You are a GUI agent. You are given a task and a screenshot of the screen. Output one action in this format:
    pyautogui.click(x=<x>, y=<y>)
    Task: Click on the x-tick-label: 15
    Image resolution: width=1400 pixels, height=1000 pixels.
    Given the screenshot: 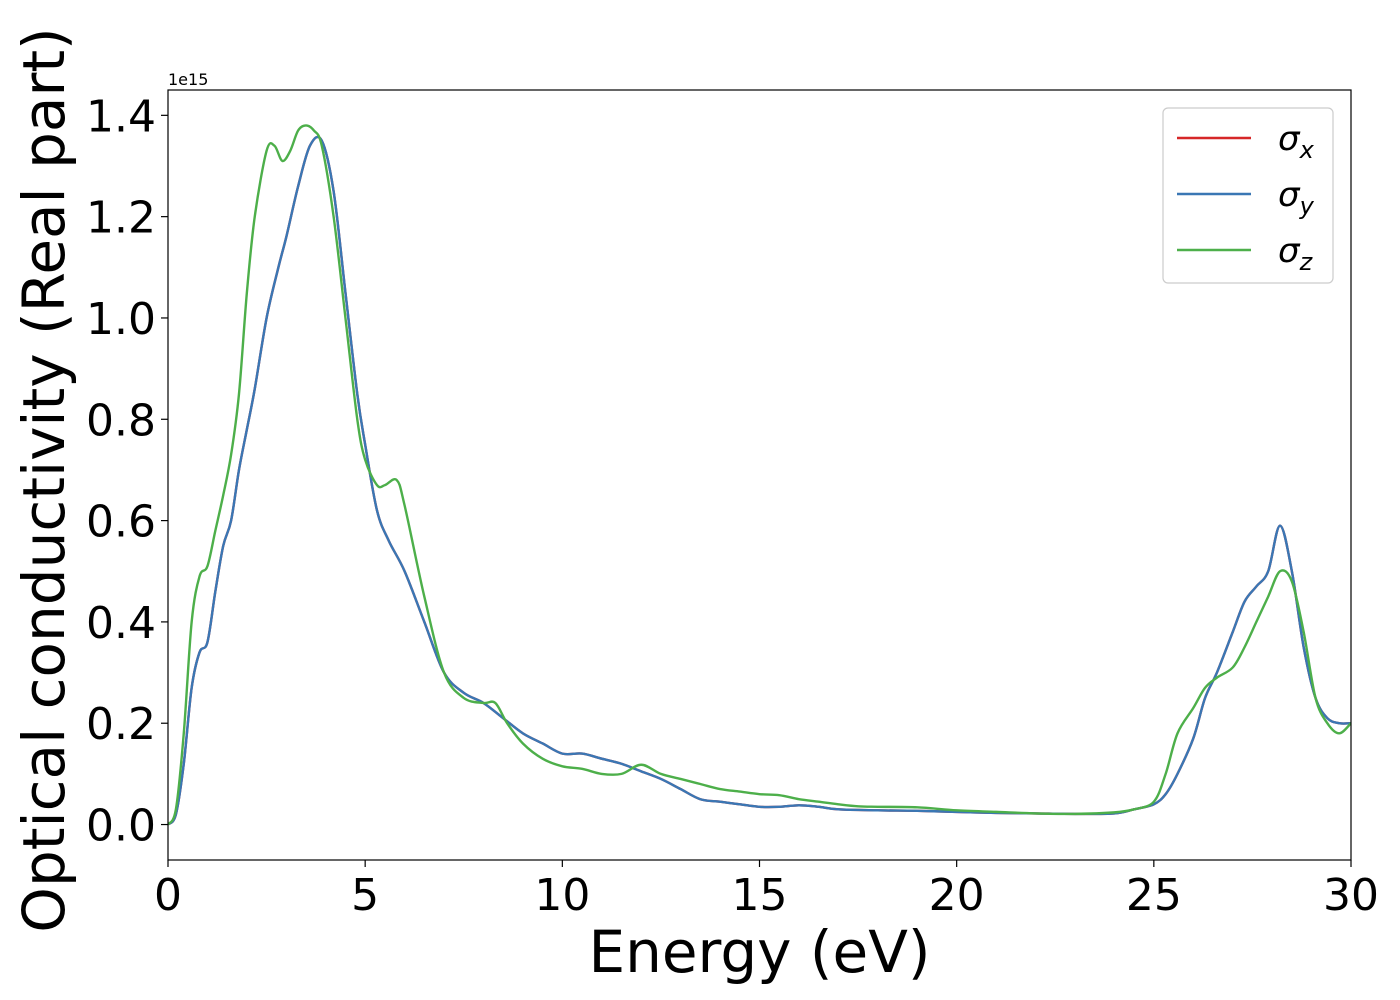 What is the action you would take?
    pyautogui.click(x=760, y=895)
    